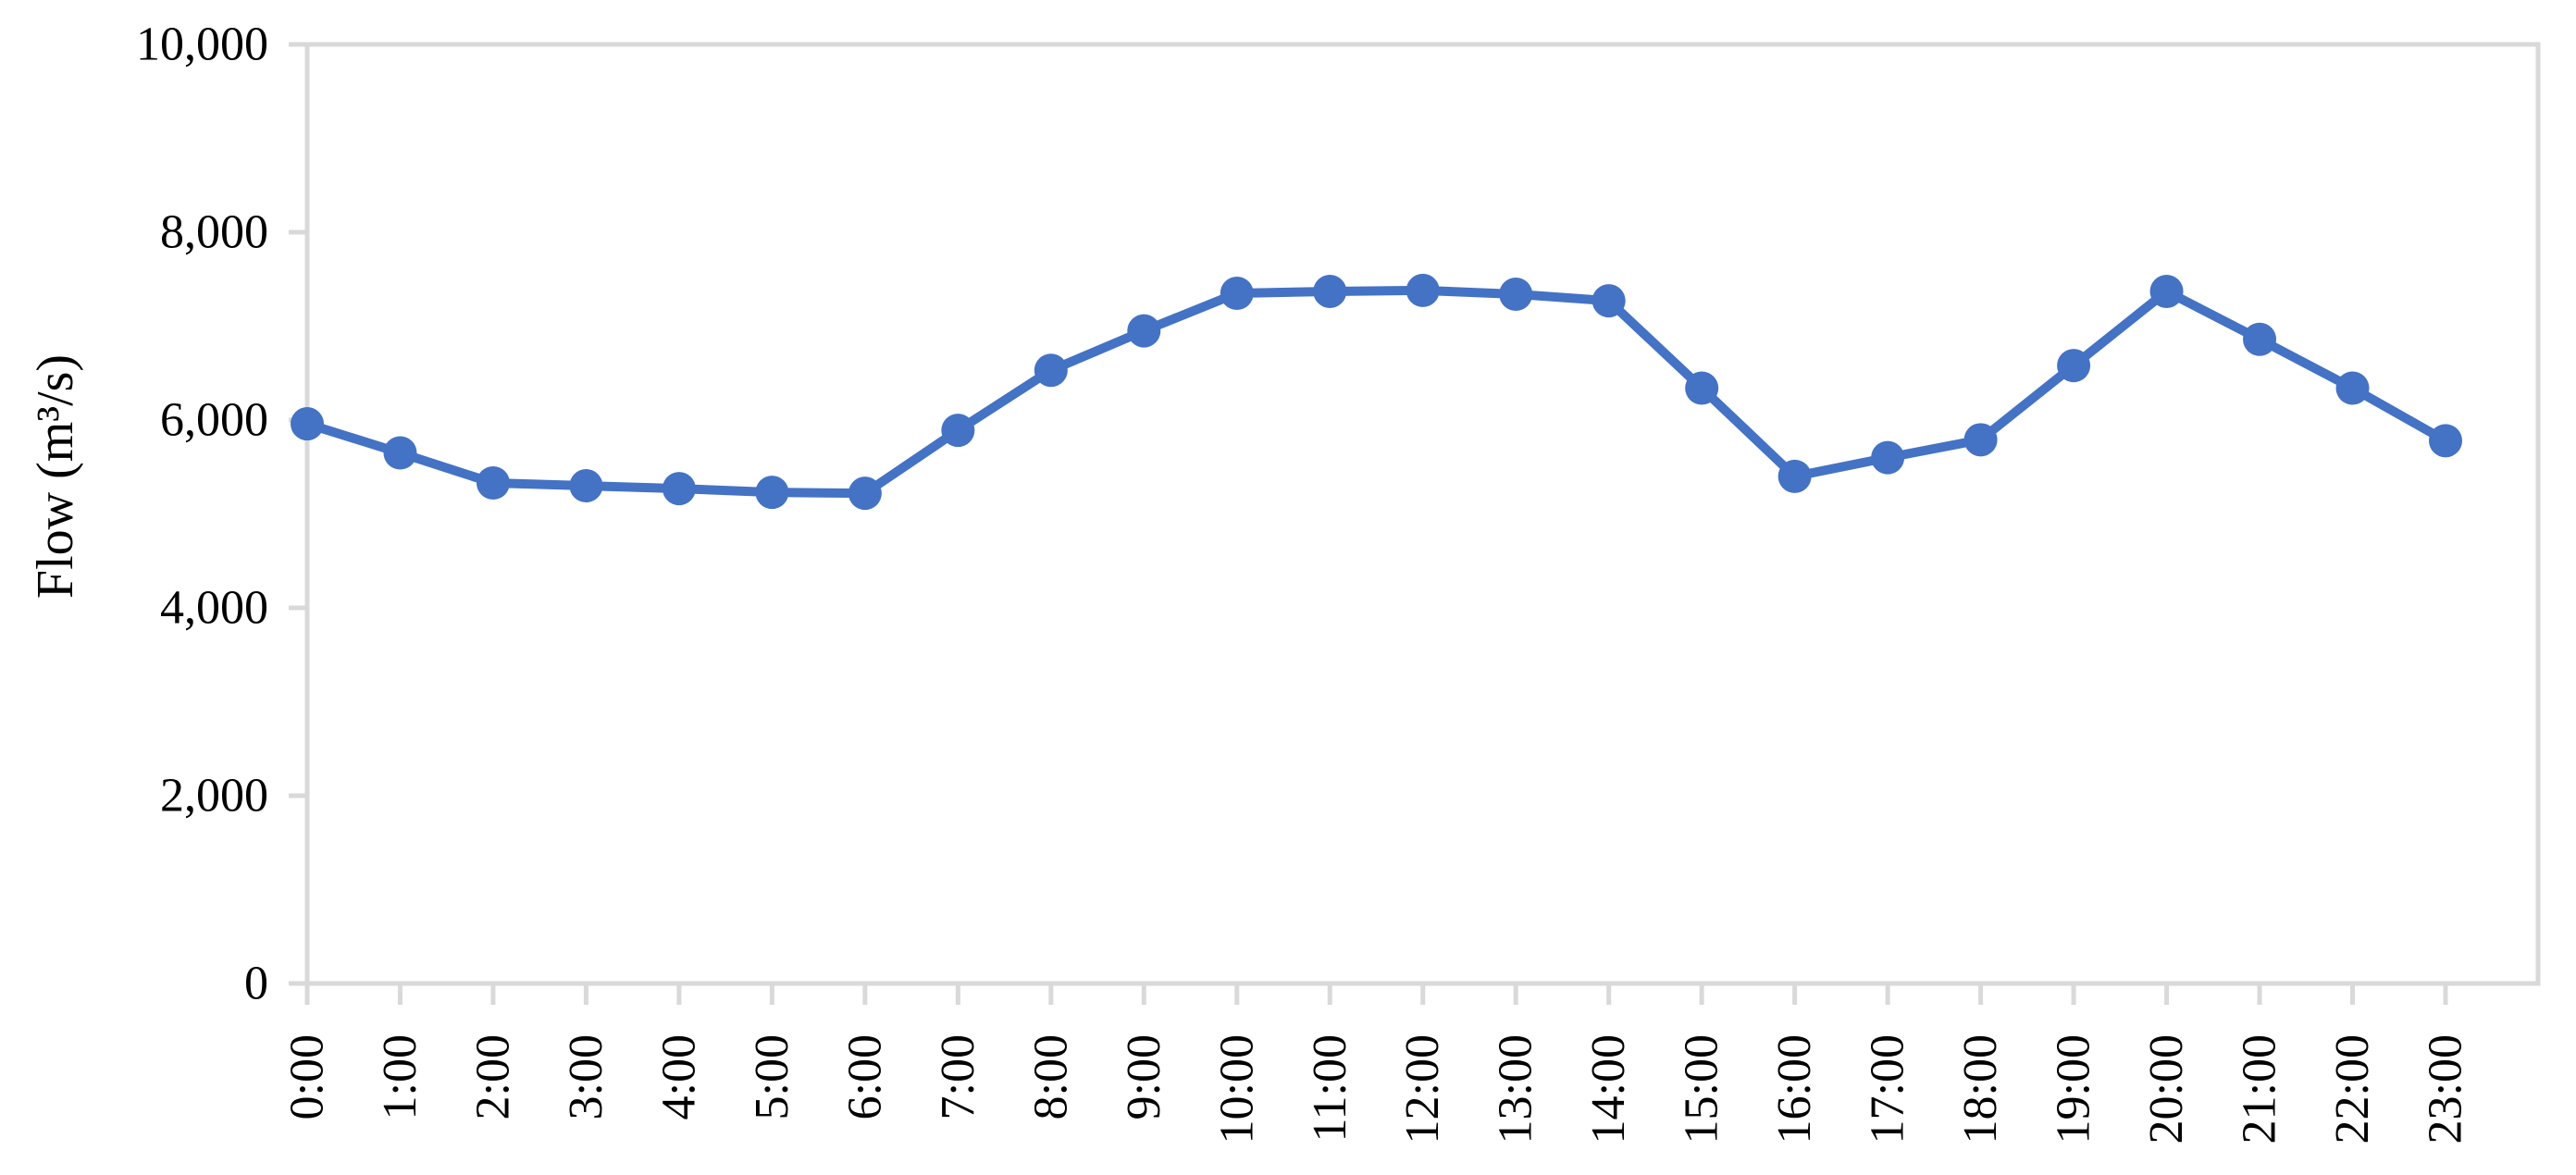 Image resolution: width=2576 pixels, height=1175 pixels. Describe the element at coordinates (1888, 1089) in the screenshot. I see `x-axis-tick-label: 17:00` at that location.